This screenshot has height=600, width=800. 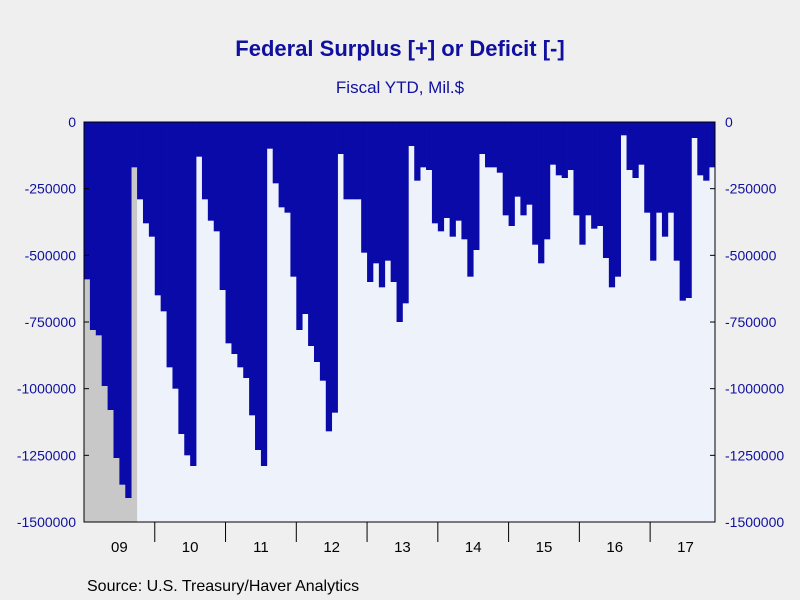 What do you see at coordinates (751, 322) in the screenshot?
I see `y-tick-label-right: -750000` at bounding box center [751, 322].